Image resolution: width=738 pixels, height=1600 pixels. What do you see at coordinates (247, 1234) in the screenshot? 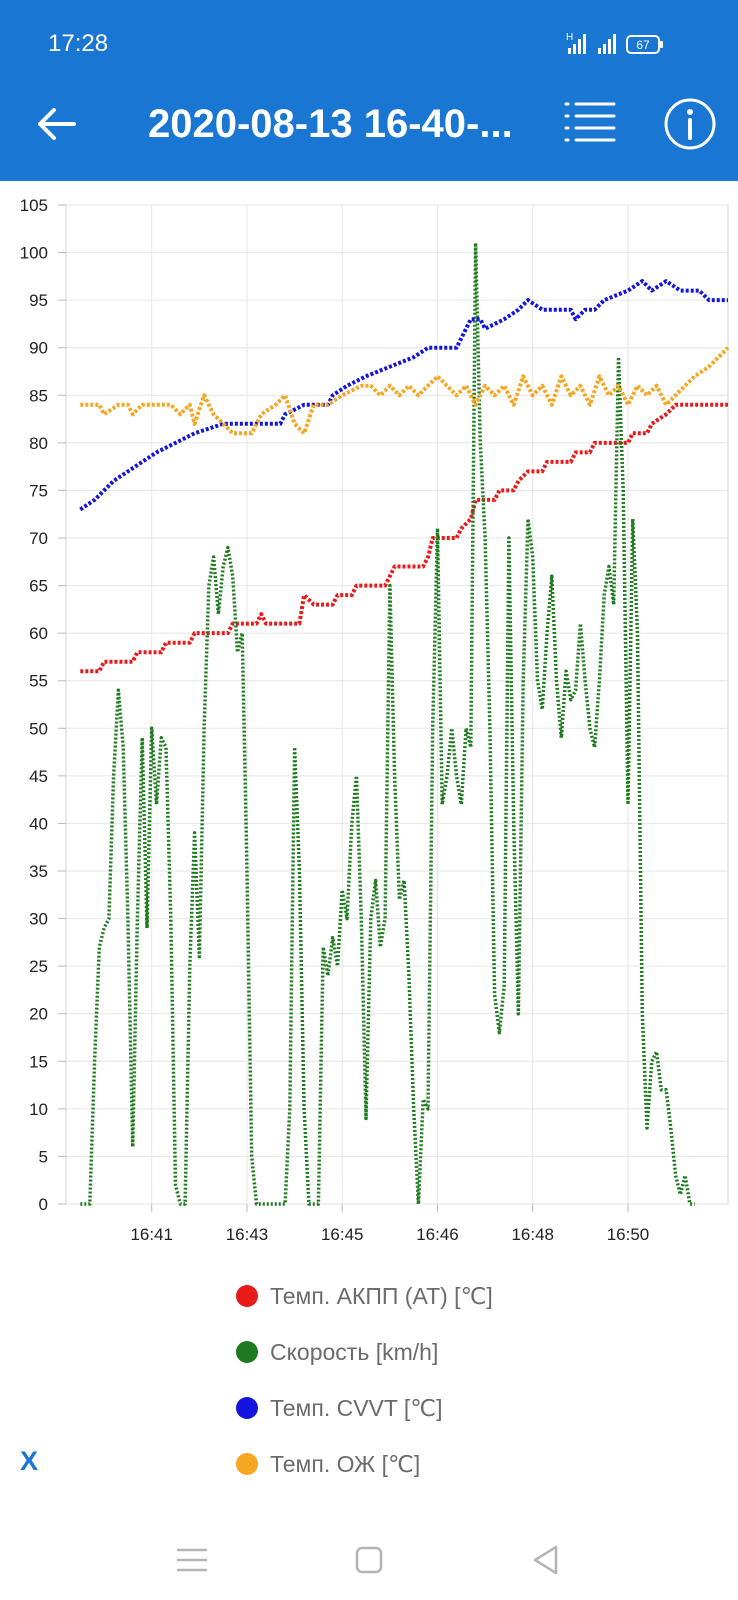
I see `x-tick-label: 16:43` at bounding box center [247, 1234].